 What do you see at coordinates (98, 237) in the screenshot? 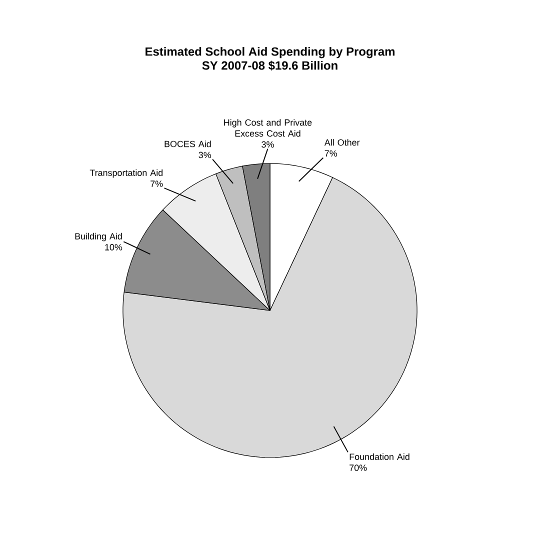
I see `slice-label: Building Aid` at bounding box center [98, 237].